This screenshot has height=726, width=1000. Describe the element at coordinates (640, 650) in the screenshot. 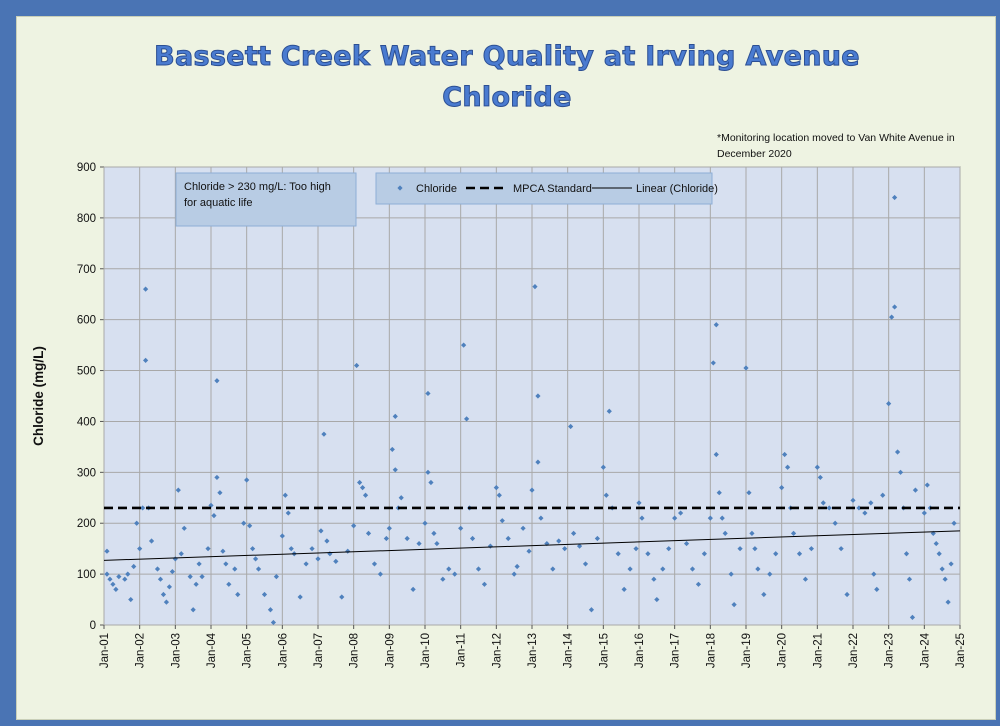

I see `x-tick-label: Jan-16` at that location.